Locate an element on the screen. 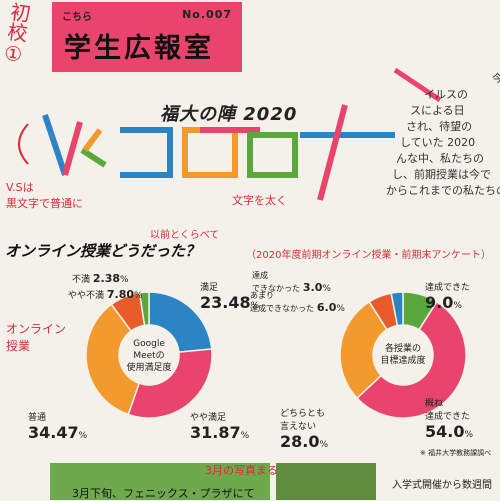  label-futsu: 普通 34.47% is located at coordinates (57, 426).